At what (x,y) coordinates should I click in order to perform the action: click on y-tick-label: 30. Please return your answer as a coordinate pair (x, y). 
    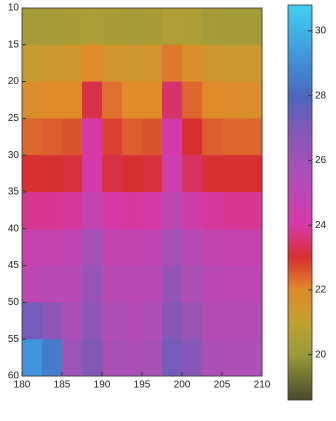
    Looking at the image, I should click on (14, 155).